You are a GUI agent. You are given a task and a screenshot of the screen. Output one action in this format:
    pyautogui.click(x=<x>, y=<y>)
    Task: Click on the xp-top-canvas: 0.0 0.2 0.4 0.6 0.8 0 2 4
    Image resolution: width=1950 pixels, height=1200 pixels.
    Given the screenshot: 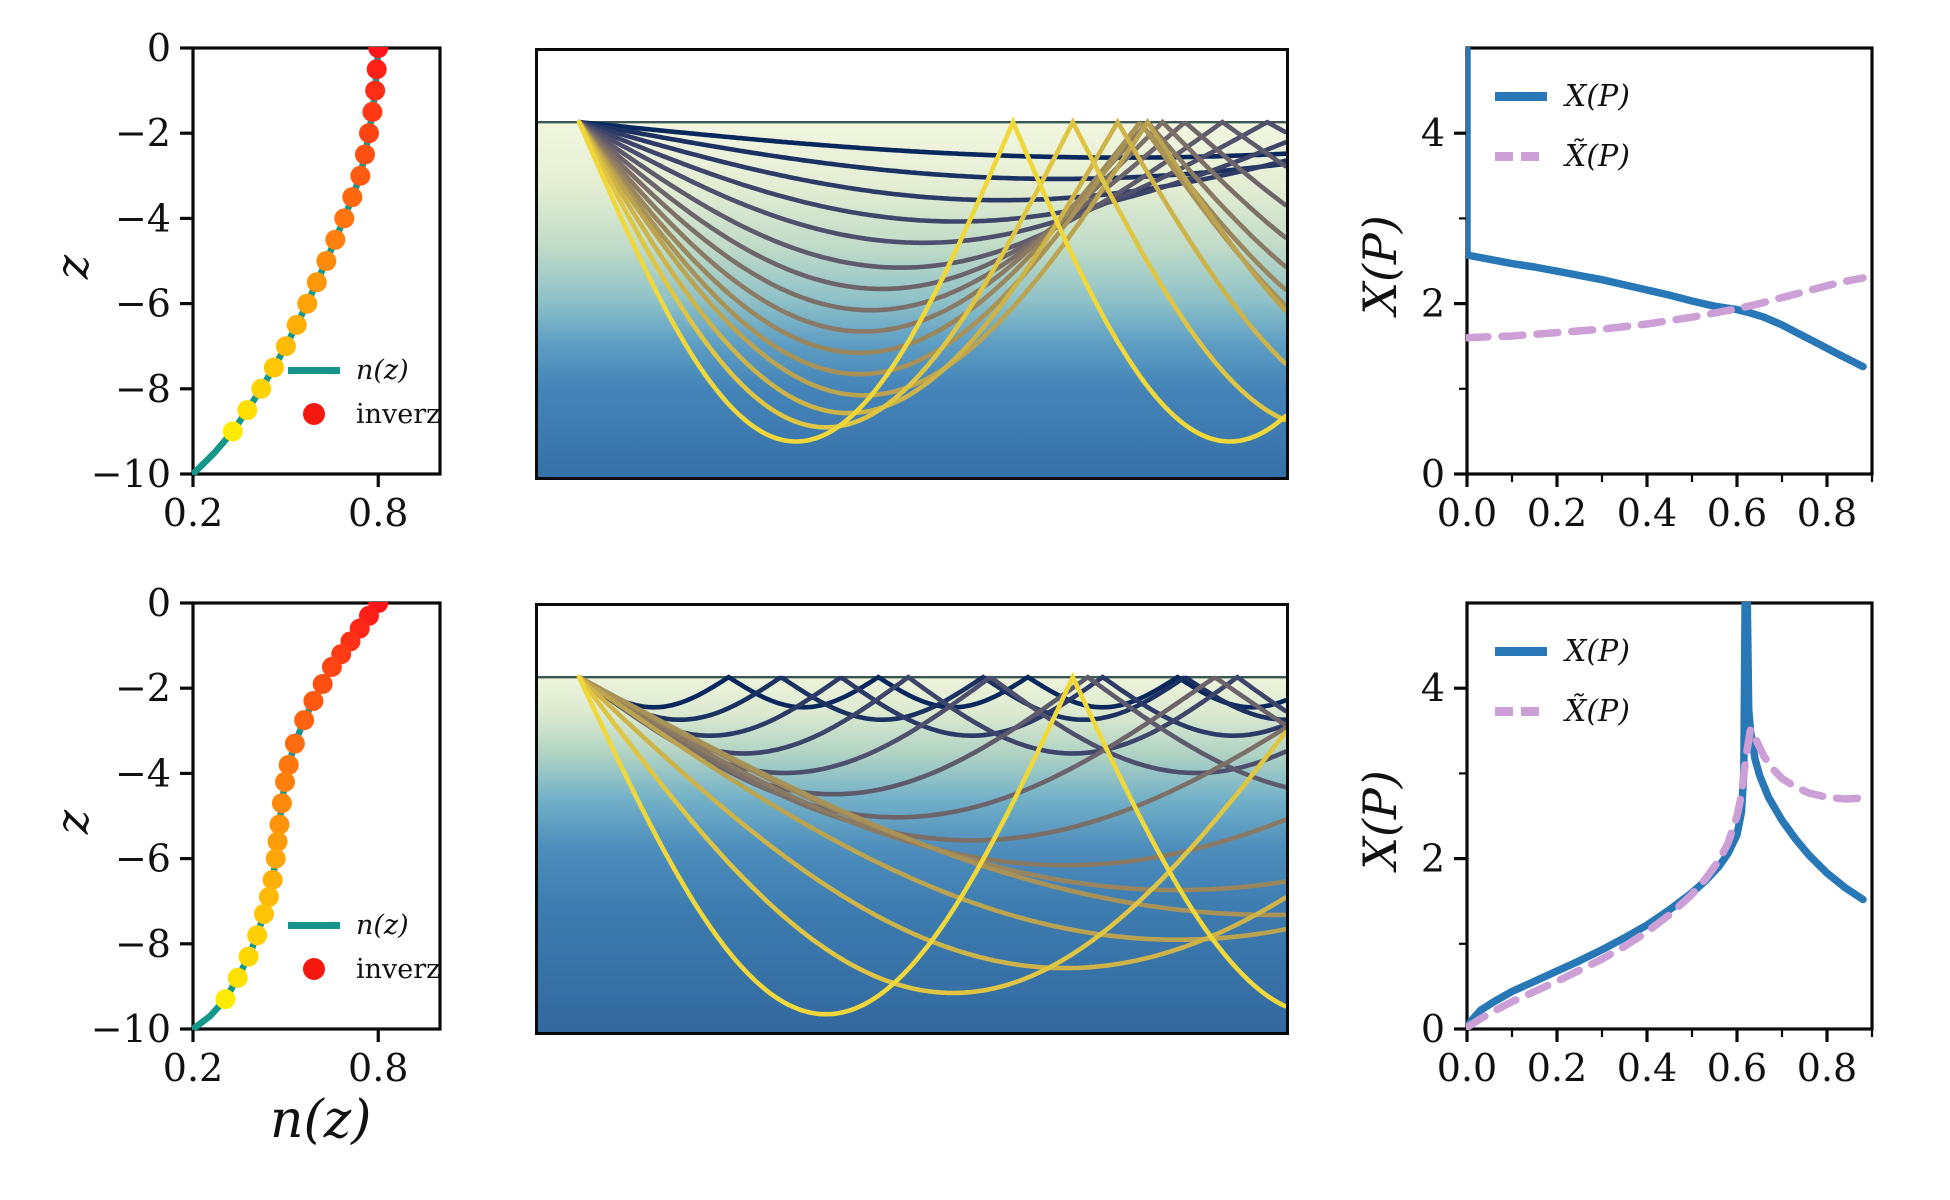 What is the action you would take?
    pyautogui.click(x=1647, y=290)
    